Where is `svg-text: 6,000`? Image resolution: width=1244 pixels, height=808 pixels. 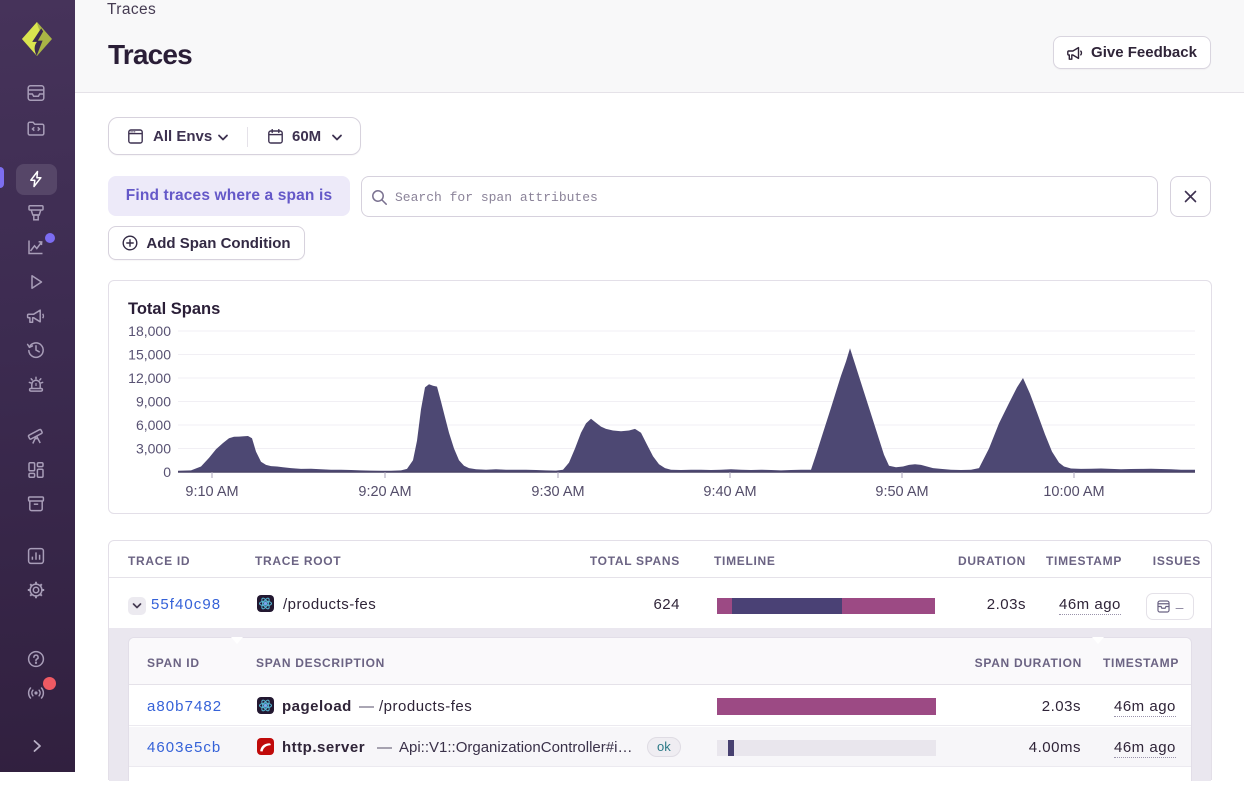 svg-text: 6,000 is located at coordinates (153, 425).